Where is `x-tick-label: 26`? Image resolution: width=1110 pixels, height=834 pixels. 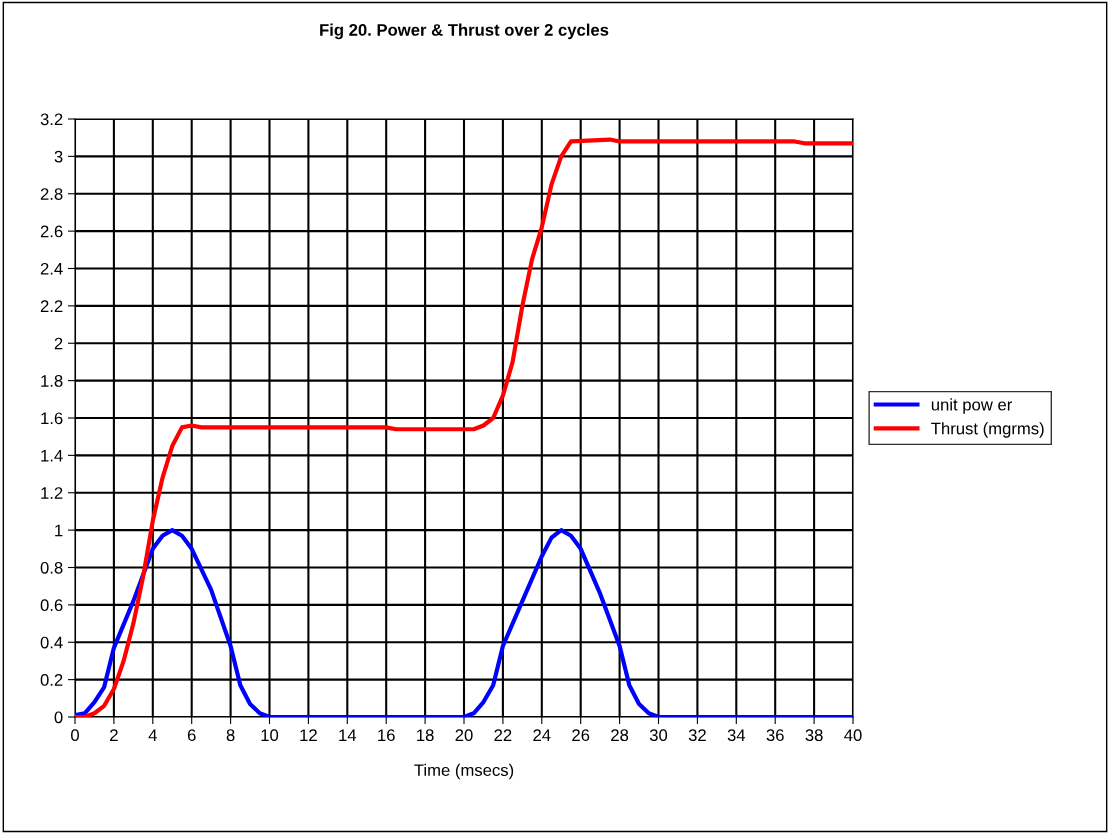
x-tick-label: 26 is located at coordinates (581, 735).